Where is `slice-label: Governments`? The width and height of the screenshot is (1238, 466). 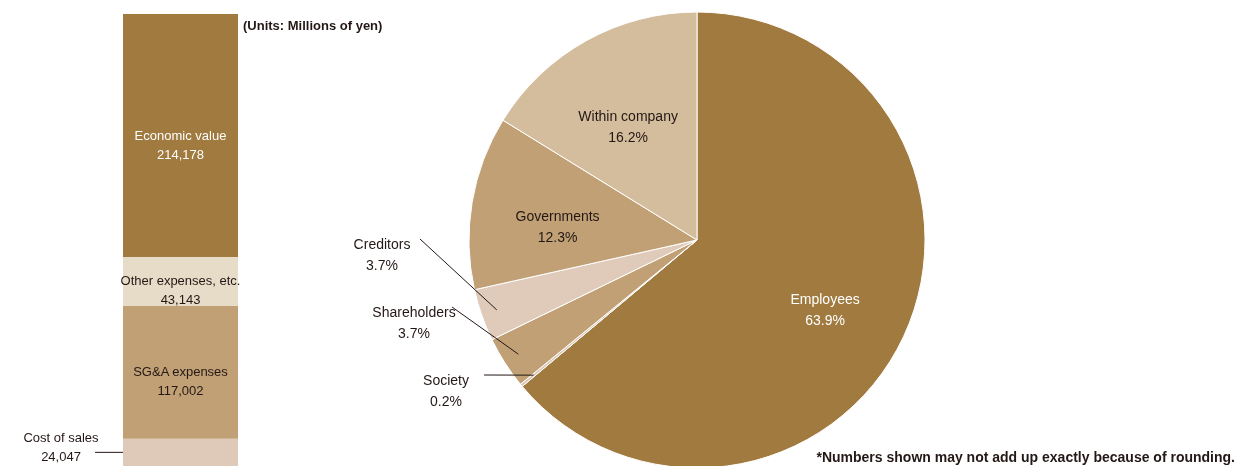 slice-label: Governments is located at coordinates (557, 215).